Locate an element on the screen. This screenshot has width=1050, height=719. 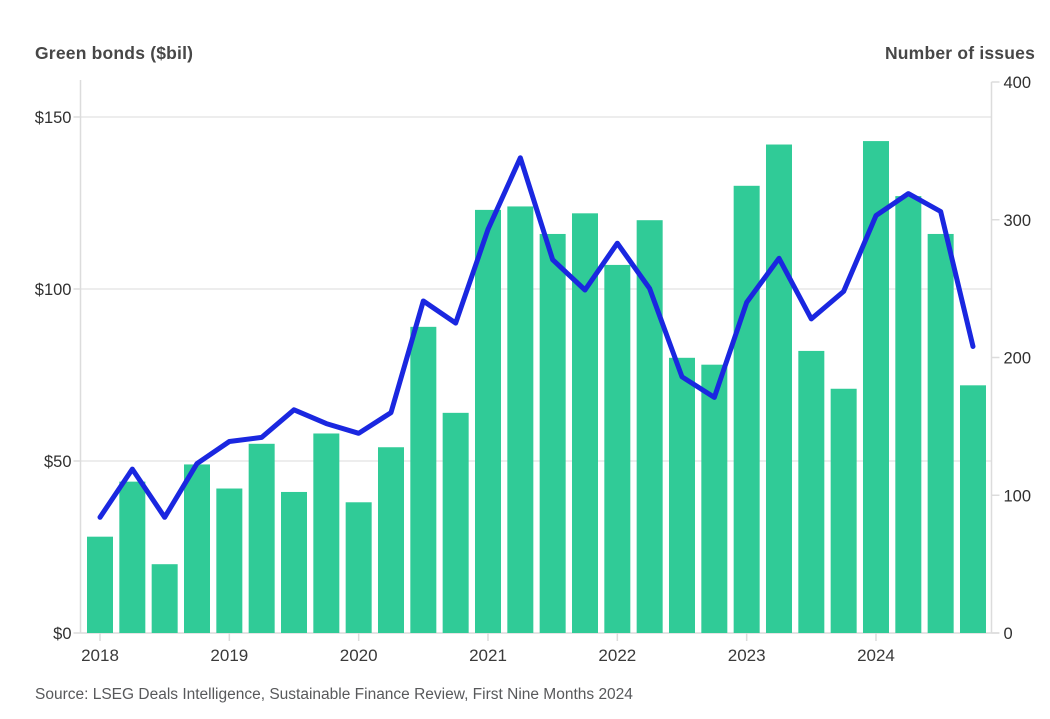
right-axis-tick-label: 300 is located at coordinates (1018, 221).